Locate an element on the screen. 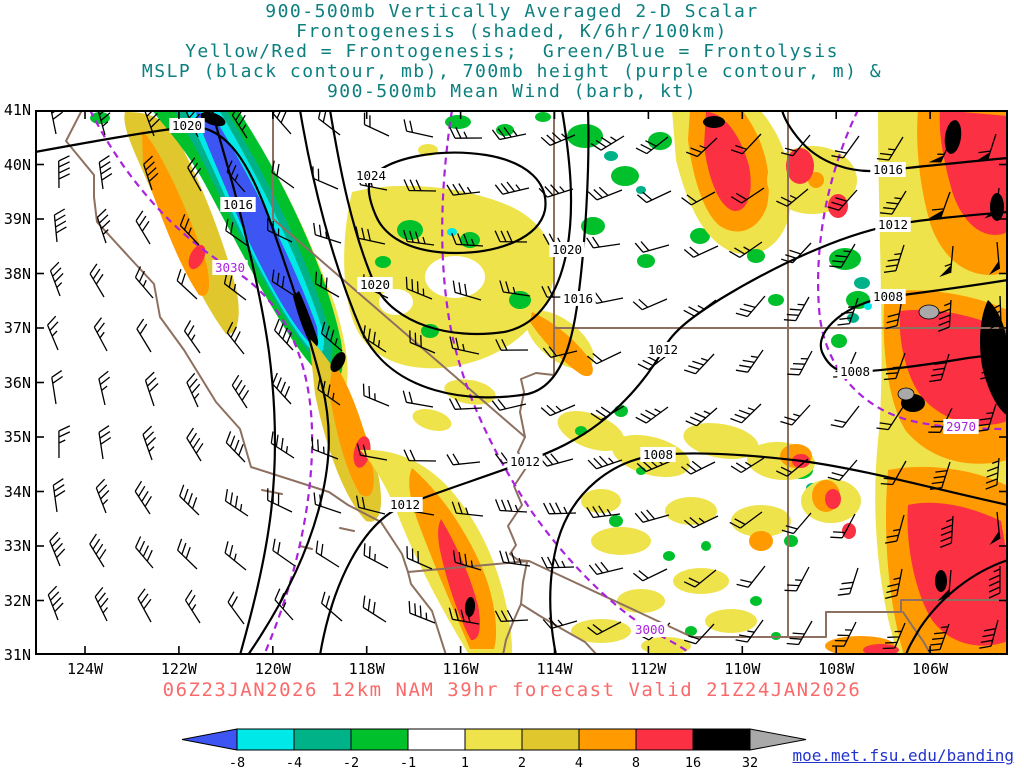  contour-label: 1012 is located at coordinates (525, 461).